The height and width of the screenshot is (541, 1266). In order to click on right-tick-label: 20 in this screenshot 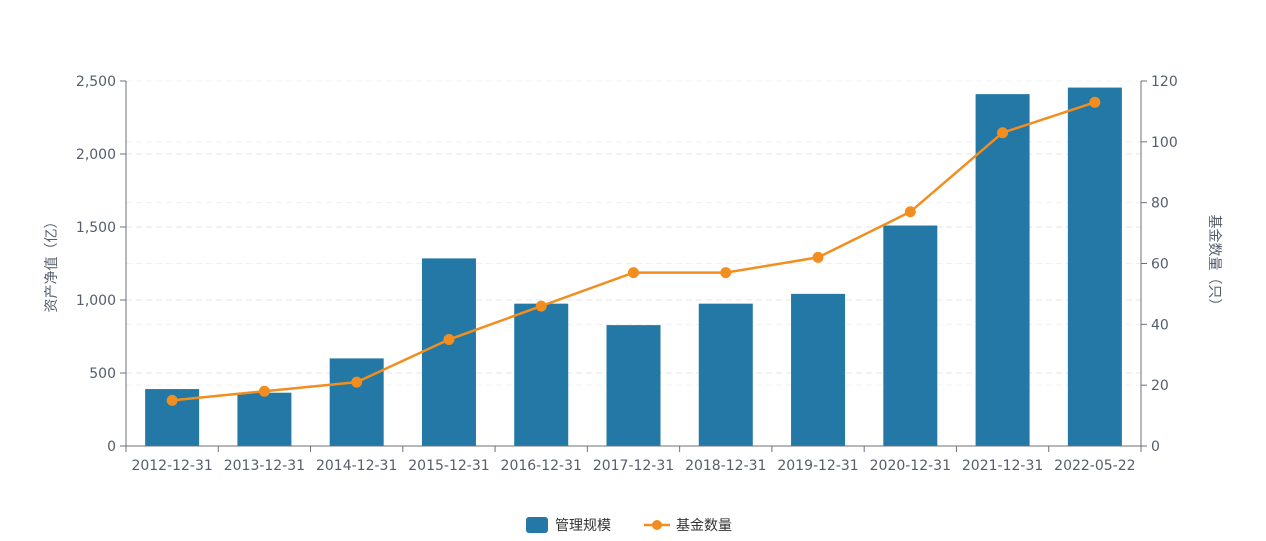, I will do `click(1160, 386)`.